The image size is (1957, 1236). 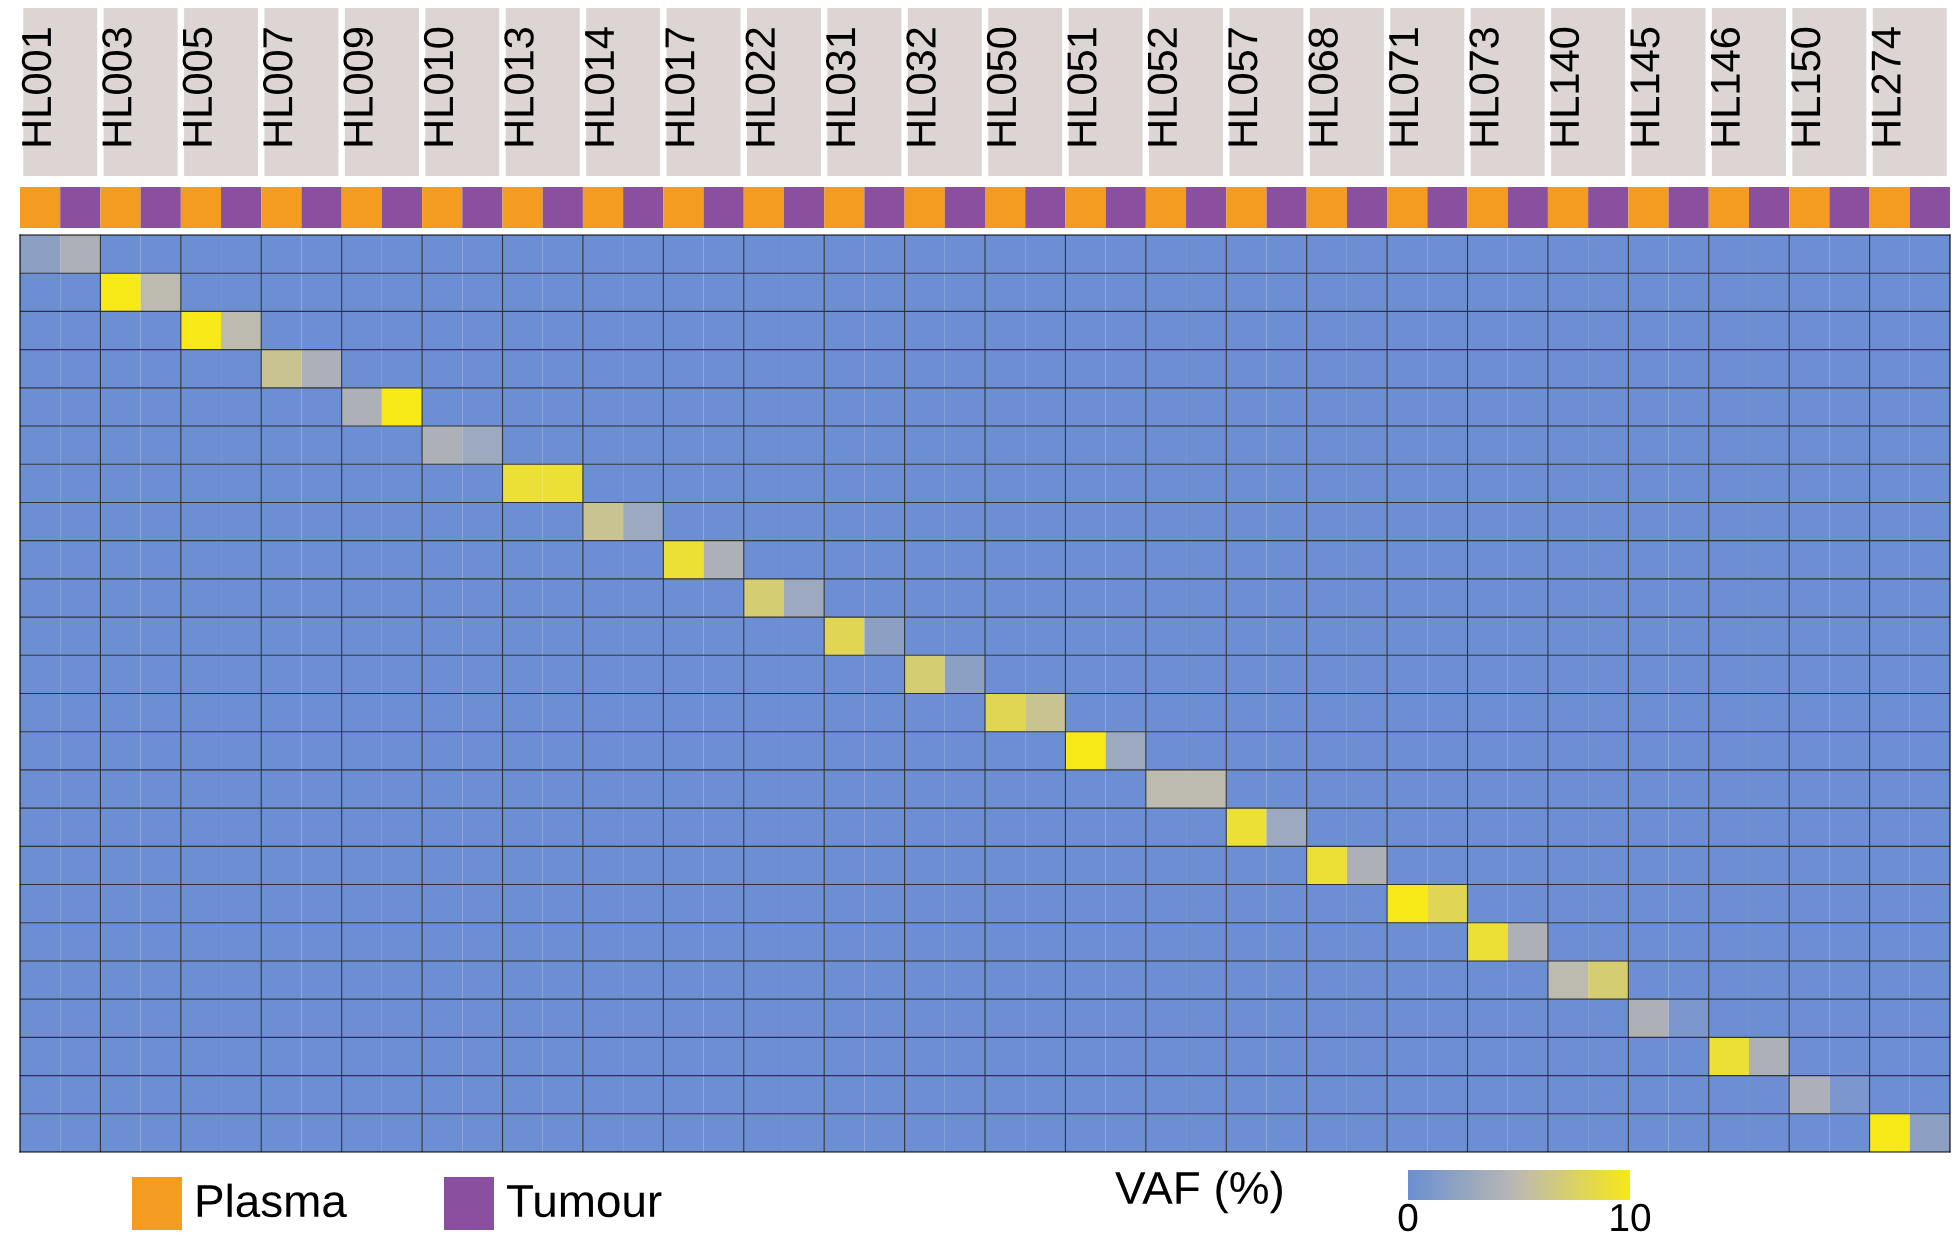 What do you see at coordinates (1243, 87) in the screenshot?
I see `x-tick-label: HL057` at bounding box center [1243, 87].